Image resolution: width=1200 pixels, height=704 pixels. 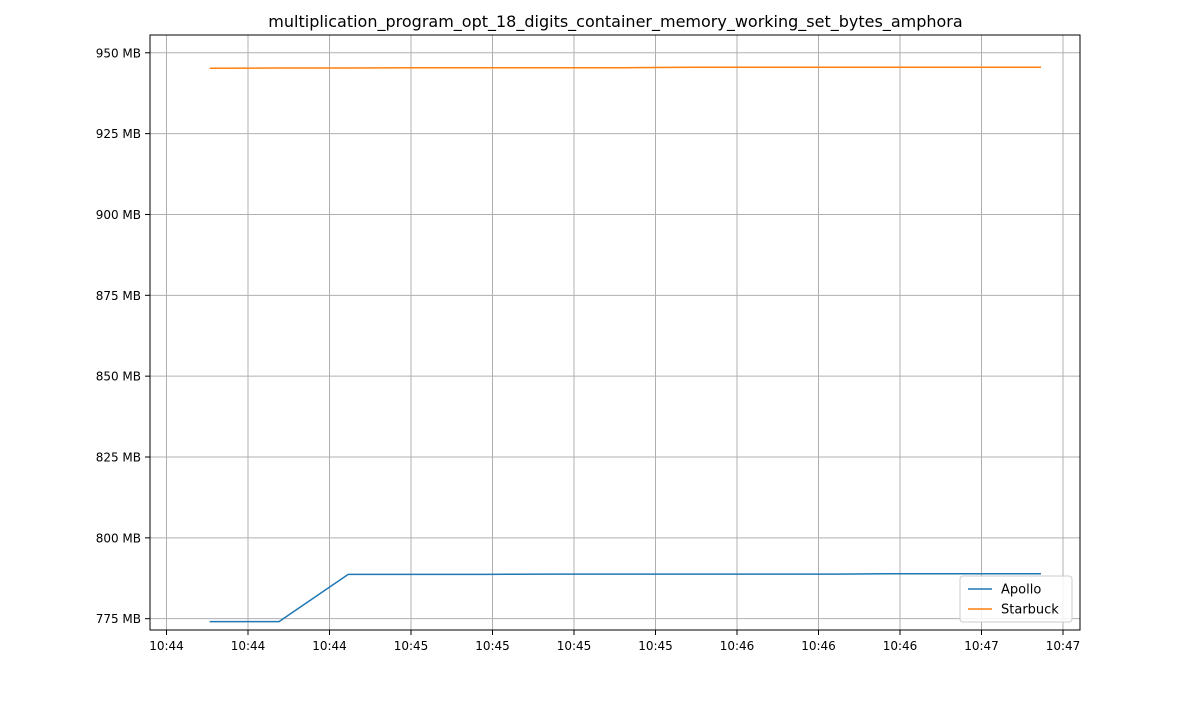 I want to click on y-tick-label: 950 MB, so click(x=118, y=53).